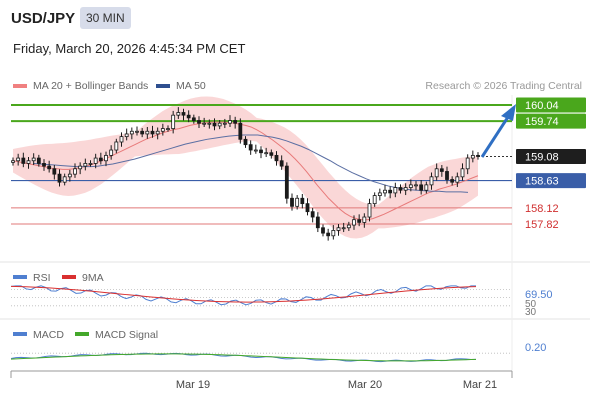  I want to click on rsi-50-label: 50, so click(531, 304).